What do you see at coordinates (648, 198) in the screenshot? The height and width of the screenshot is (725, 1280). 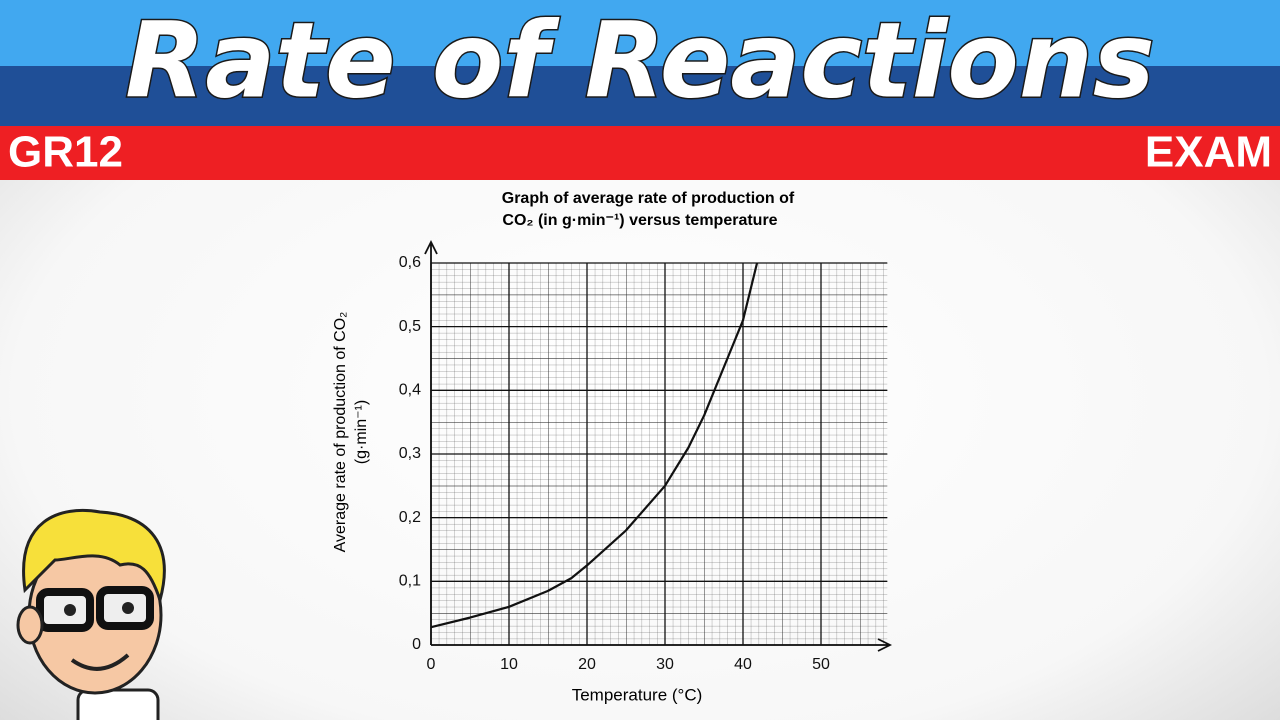 I see `chart-title: Graph of average rate of production of` at bounding box center [648, 198].